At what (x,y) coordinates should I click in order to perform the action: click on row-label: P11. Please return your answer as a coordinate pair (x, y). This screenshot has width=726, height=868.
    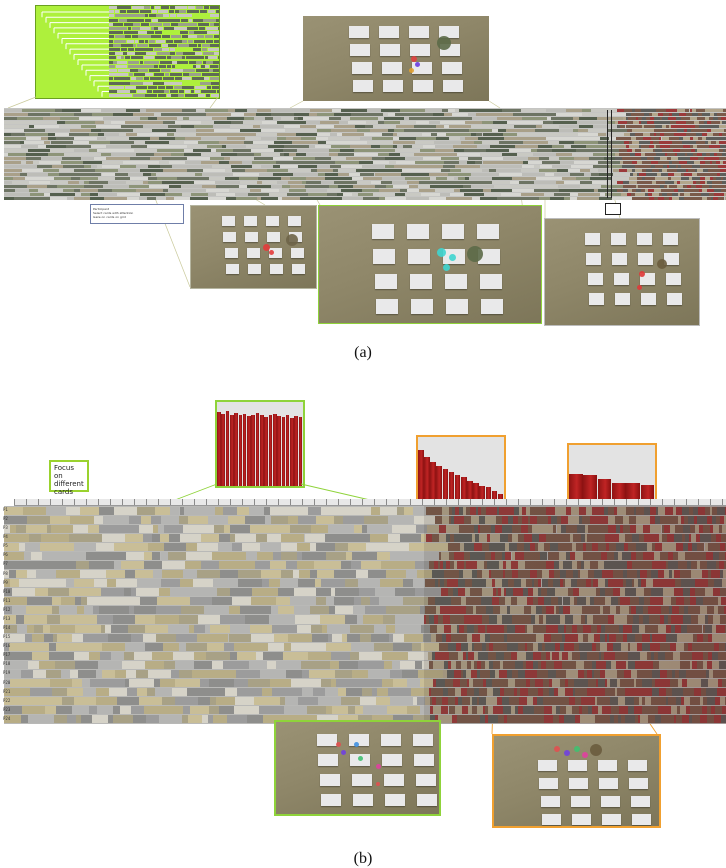
    Looking at the image, I should click on (6, 600).